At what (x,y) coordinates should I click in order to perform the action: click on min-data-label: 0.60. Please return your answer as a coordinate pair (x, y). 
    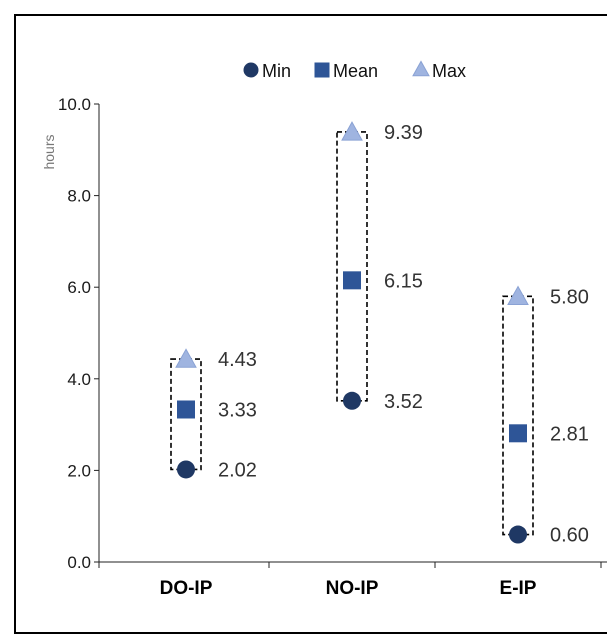
    Looking at the image, I should click on (569, 536).